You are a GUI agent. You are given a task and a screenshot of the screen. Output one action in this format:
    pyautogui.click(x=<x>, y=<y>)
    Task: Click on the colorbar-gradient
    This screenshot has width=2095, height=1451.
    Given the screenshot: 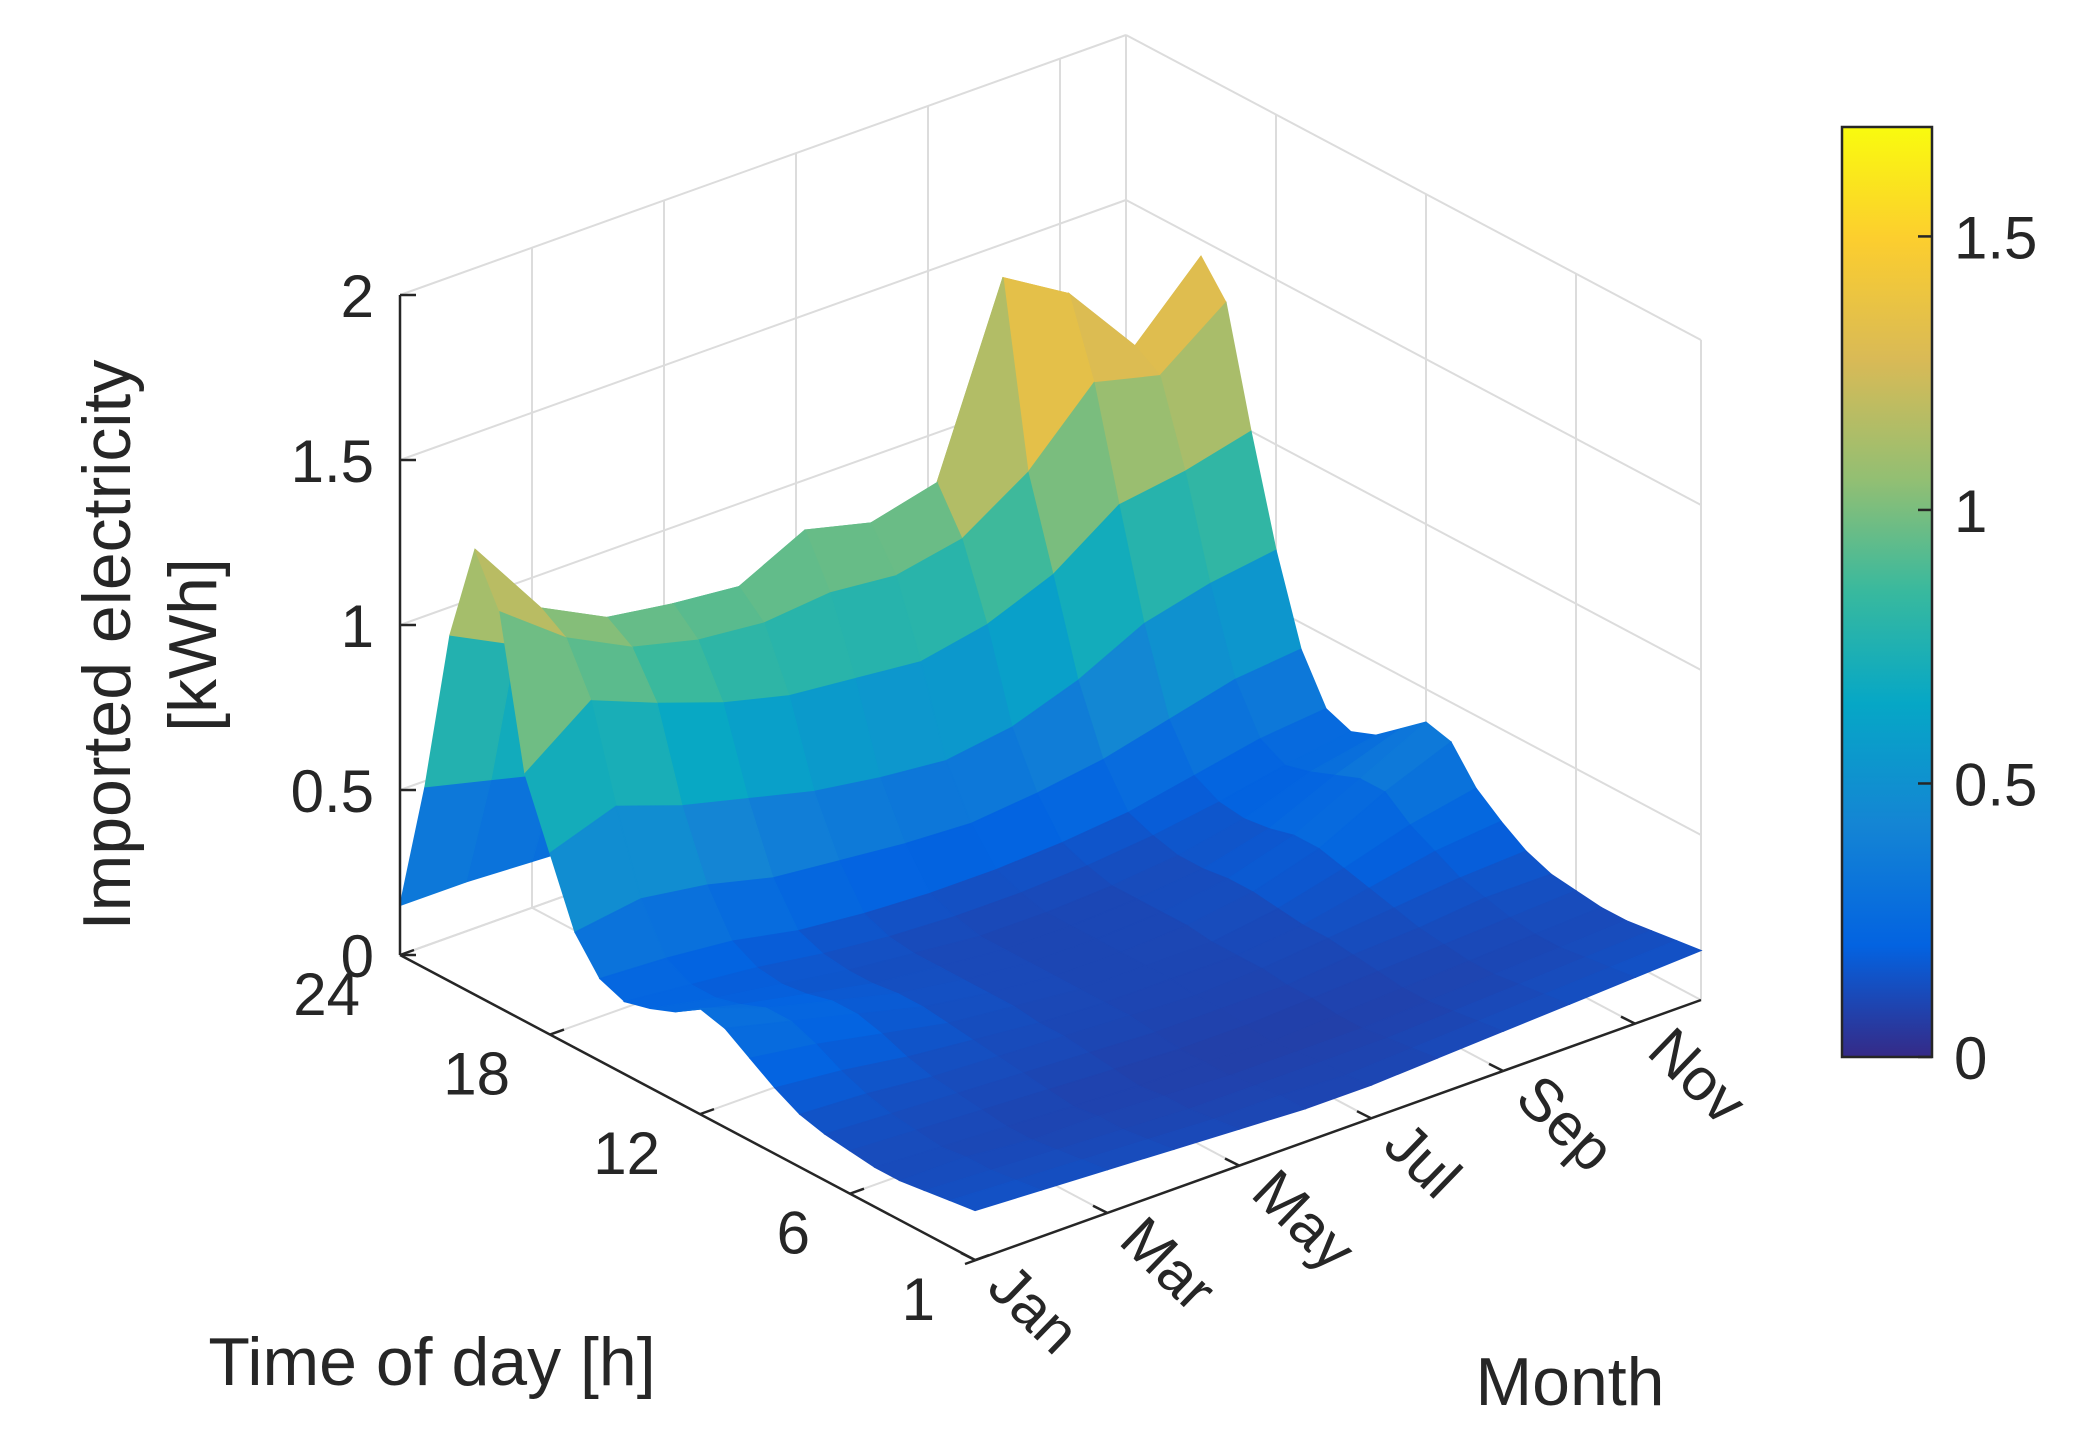 What is the action you would take?
    pyautogui.click(x=1887, y=592)
    